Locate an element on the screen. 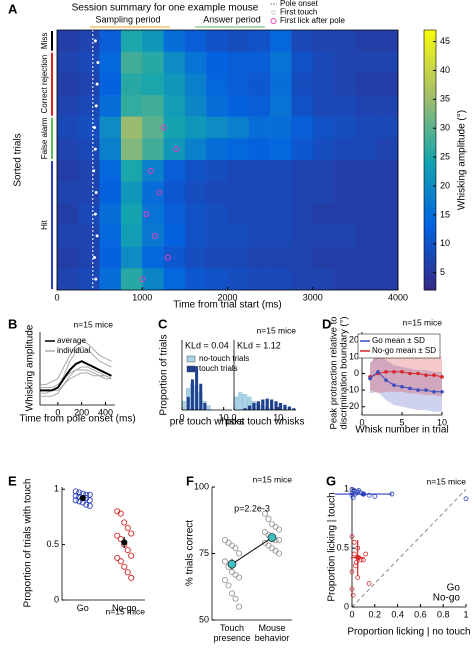 The width and height of the screenshot is (474, 657). sd-band is located at coordinates (406, 374).